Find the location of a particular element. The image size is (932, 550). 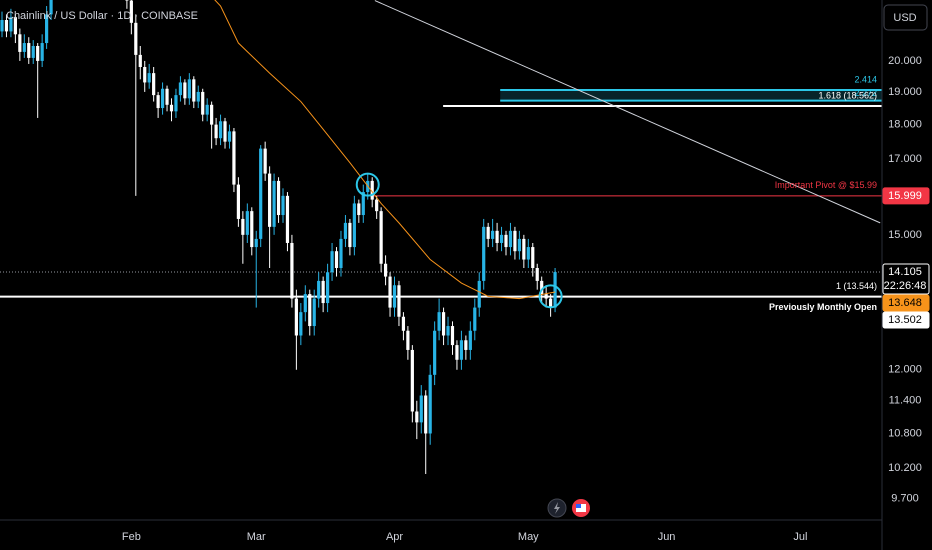

bottom-icons is located at coordinates (568, 508).